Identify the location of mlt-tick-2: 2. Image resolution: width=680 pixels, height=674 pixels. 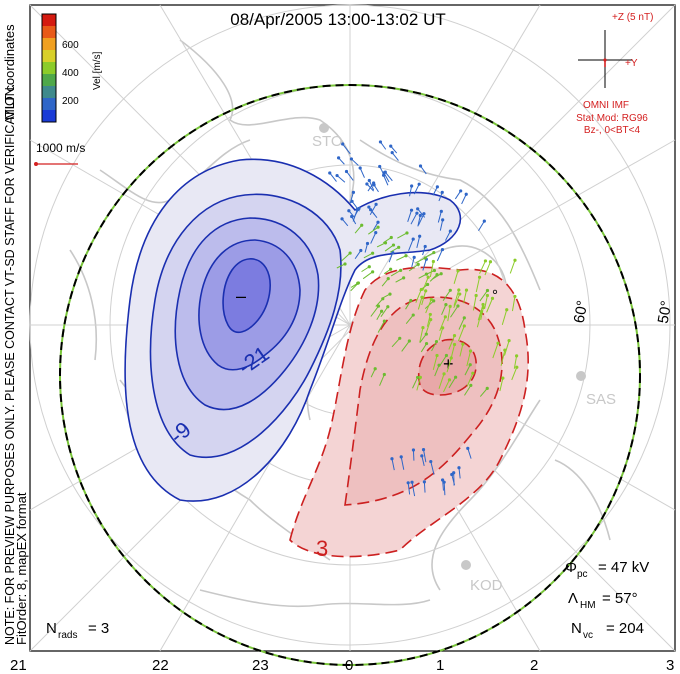
(534, 665).